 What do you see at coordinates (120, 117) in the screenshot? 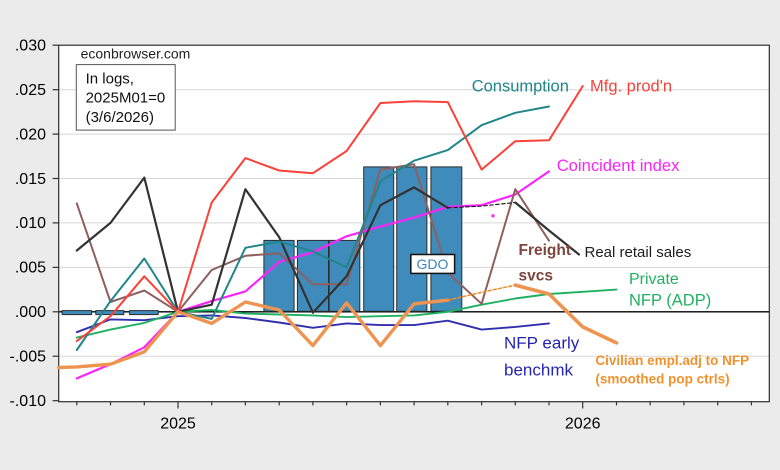
I see `svg-text: (3/6/2026)` at bounding box center [120, 117].